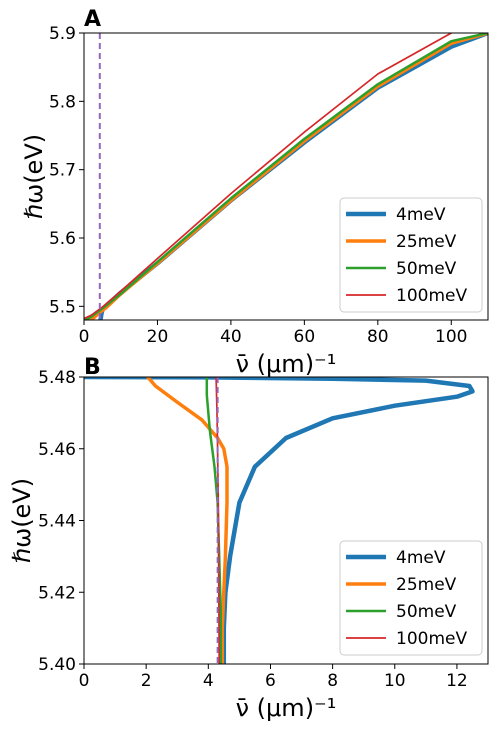 The width and height of the screenshot is (498, 732). What do you see at coordinates (62, 171) in the screenshot?
I see `y-tick-label: 5.7` at bounding box center [62, 171].